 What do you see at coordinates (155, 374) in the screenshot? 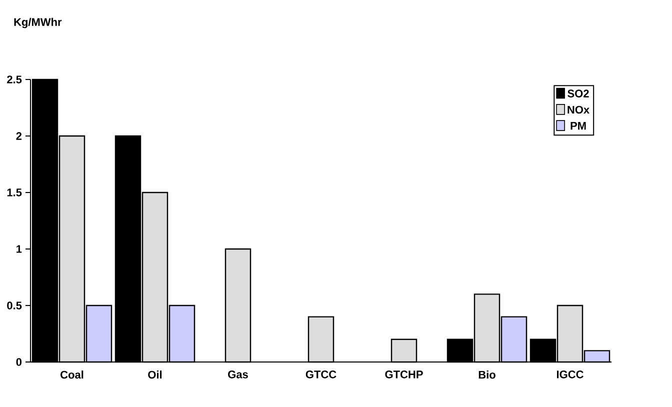
I see `x-tick-label: Oil` at bounding box center [155, 374].